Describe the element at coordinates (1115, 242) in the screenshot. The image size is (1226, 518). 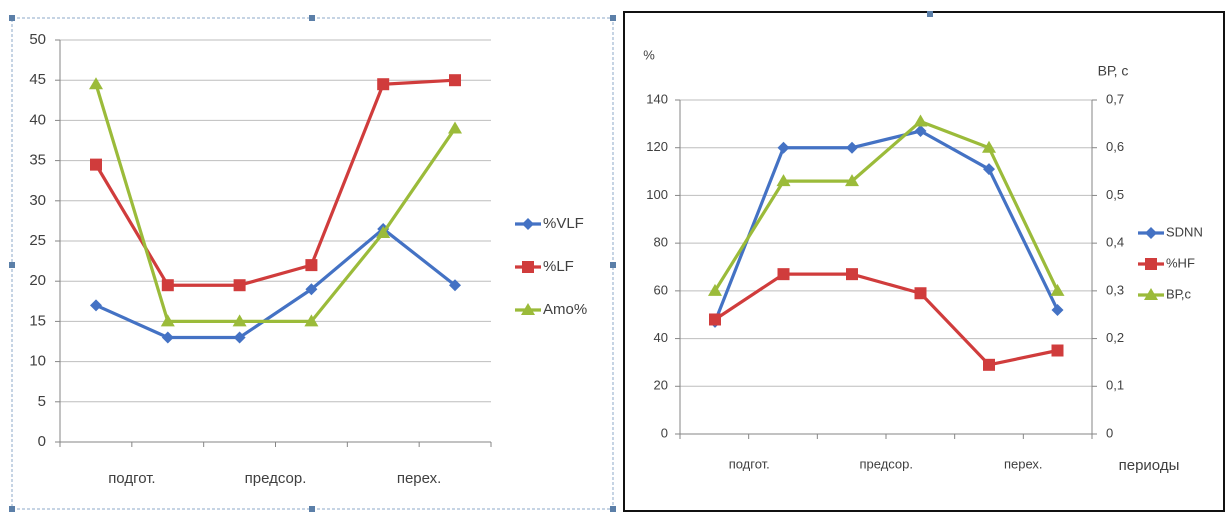
I see `y2-tick-label: 0,4` at that location.